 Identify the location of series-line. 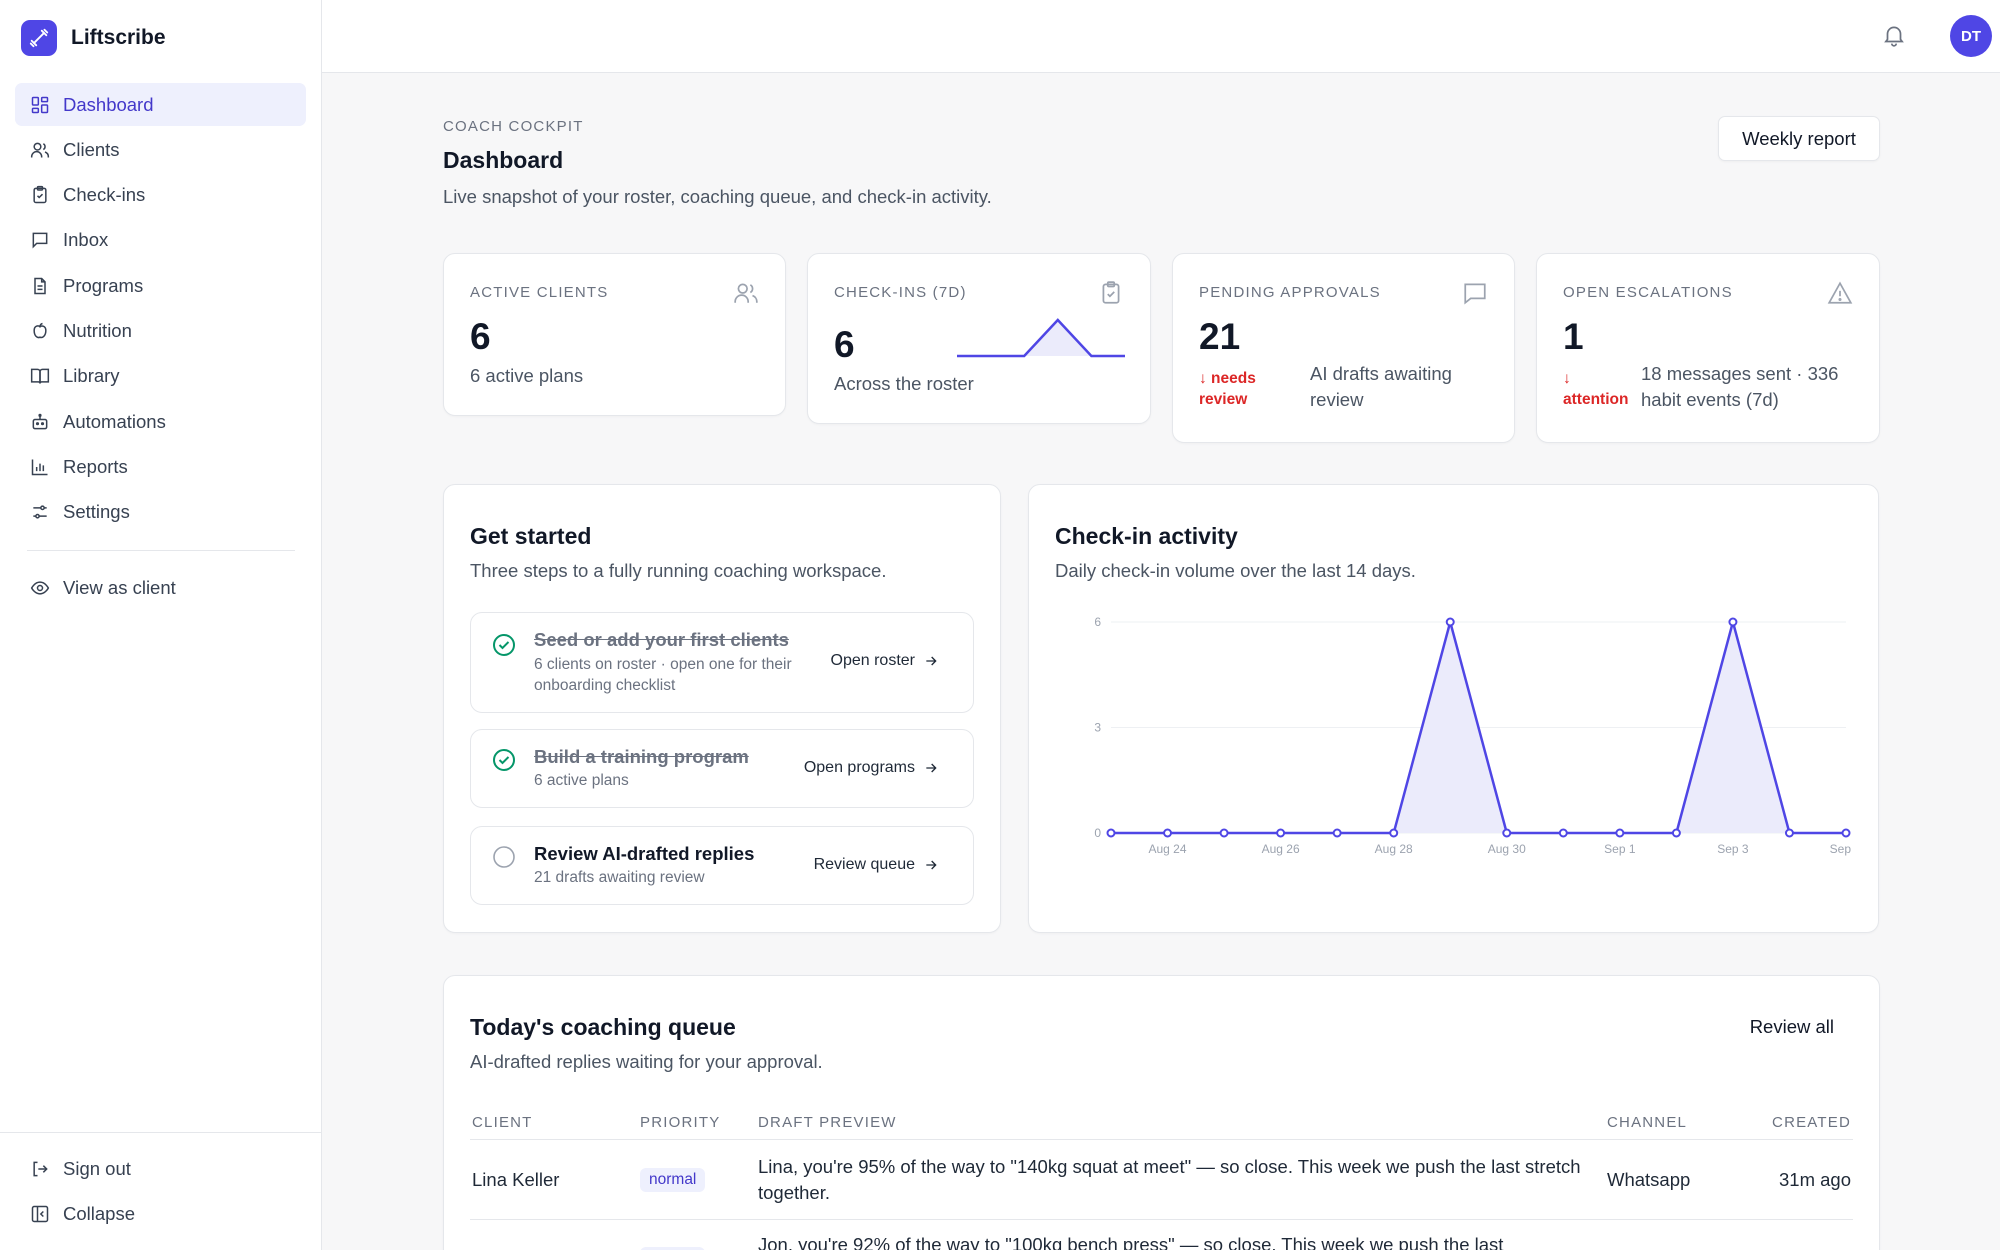
(1478, 727).